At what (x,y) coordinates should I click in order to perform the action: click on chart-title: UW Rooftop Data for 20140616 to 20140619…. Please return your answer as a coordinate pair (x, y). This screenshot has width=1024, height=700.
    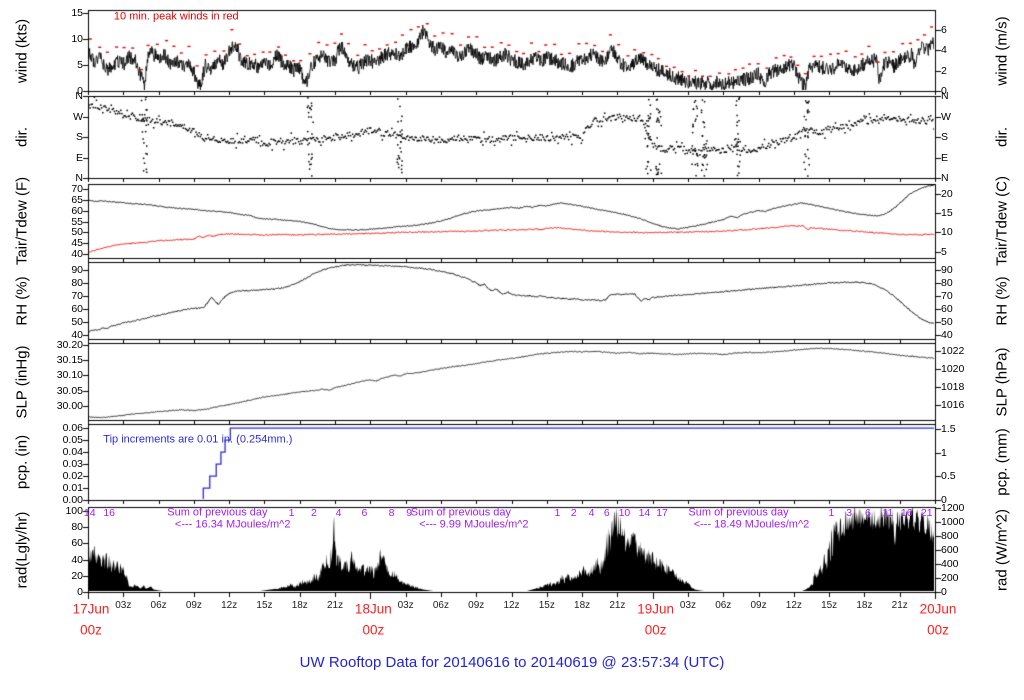
    Looking at the image, I should click on (512, 662).